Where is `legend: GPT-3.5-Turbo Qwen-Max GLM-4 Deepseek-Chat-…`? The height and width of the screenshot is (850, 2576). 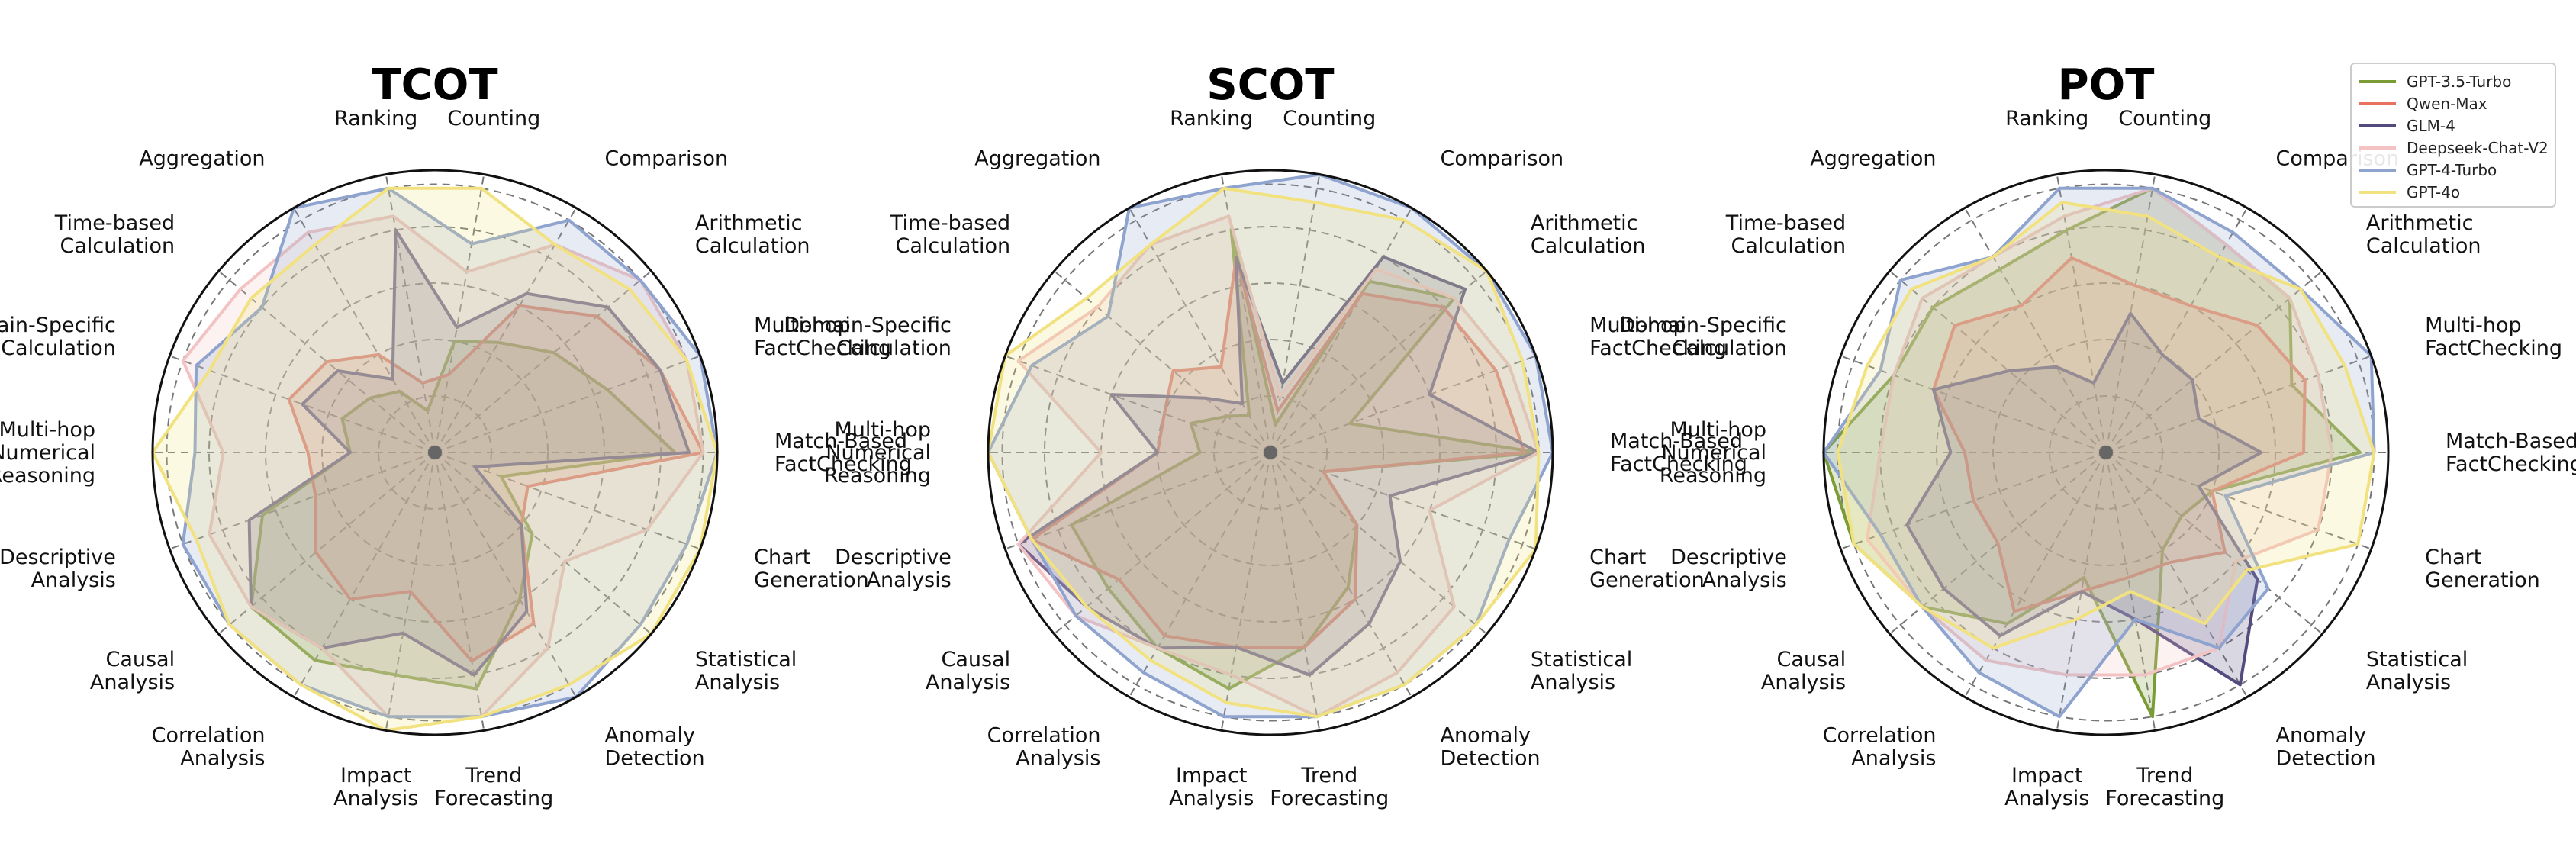
legend: GPT-3.5-Turbo Qwen-Max GLM-4 Deepseek-Chat-… is located at coordinates (2453, 136).